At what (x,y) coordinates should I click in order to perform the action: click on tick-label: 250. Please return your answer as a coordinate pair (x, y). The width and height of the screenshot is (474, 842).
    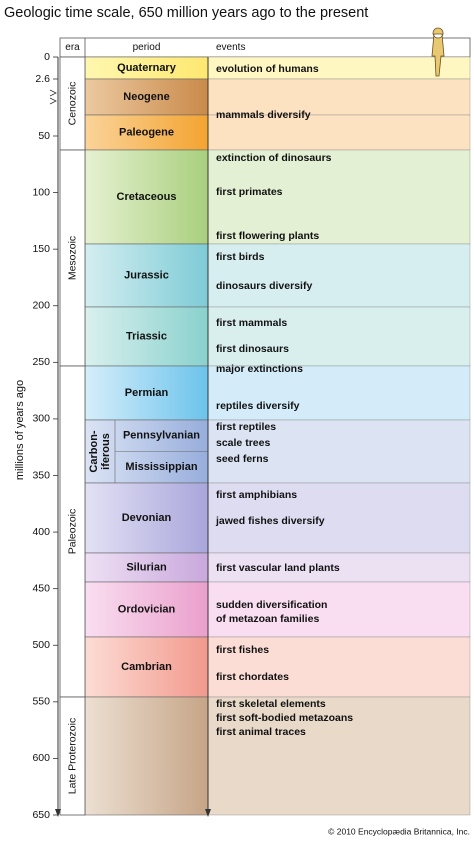
    Looking at the image, I should click on (41, 362).